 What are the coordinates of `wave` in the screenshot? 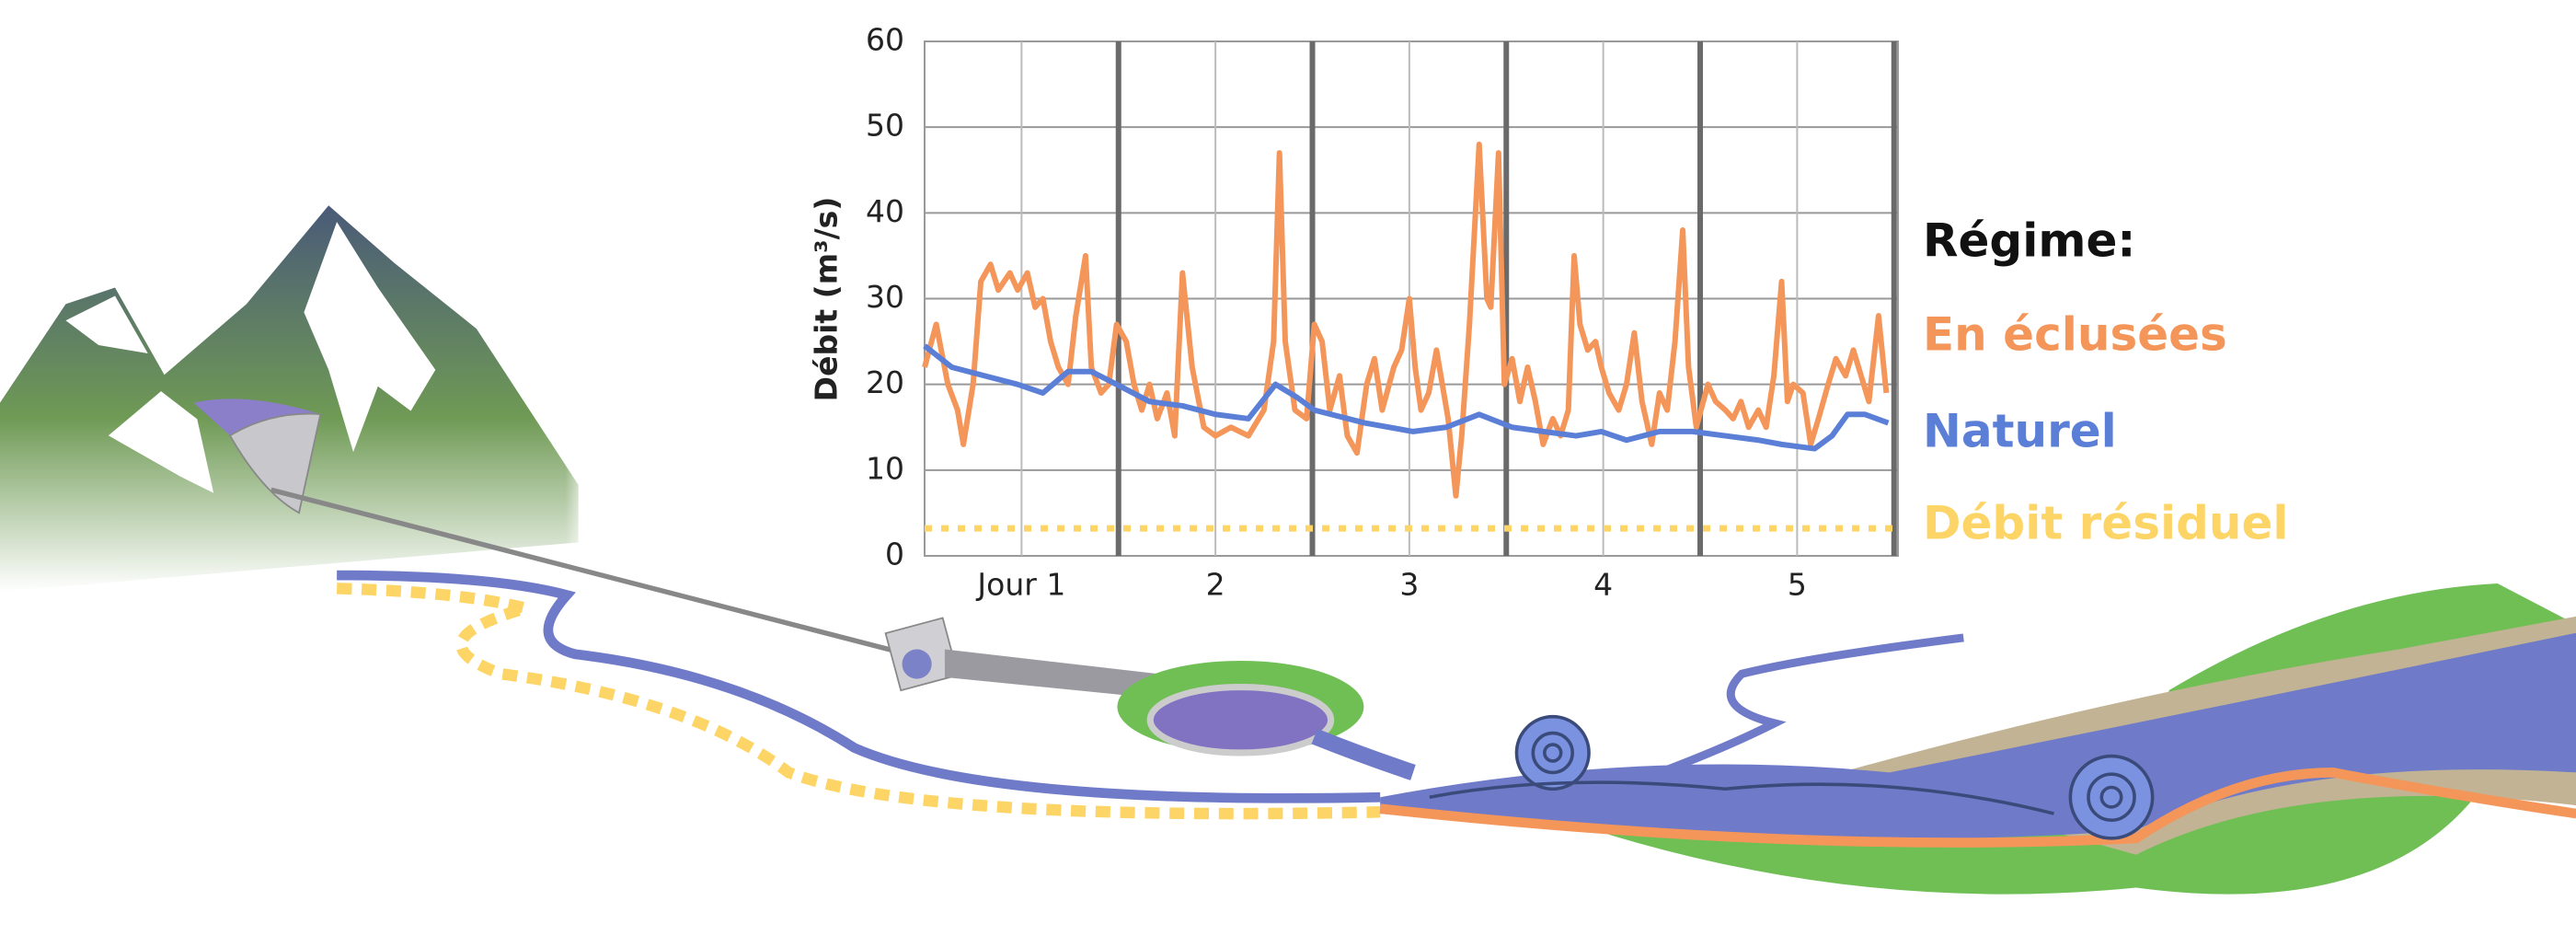 It's located at (1792, 777).